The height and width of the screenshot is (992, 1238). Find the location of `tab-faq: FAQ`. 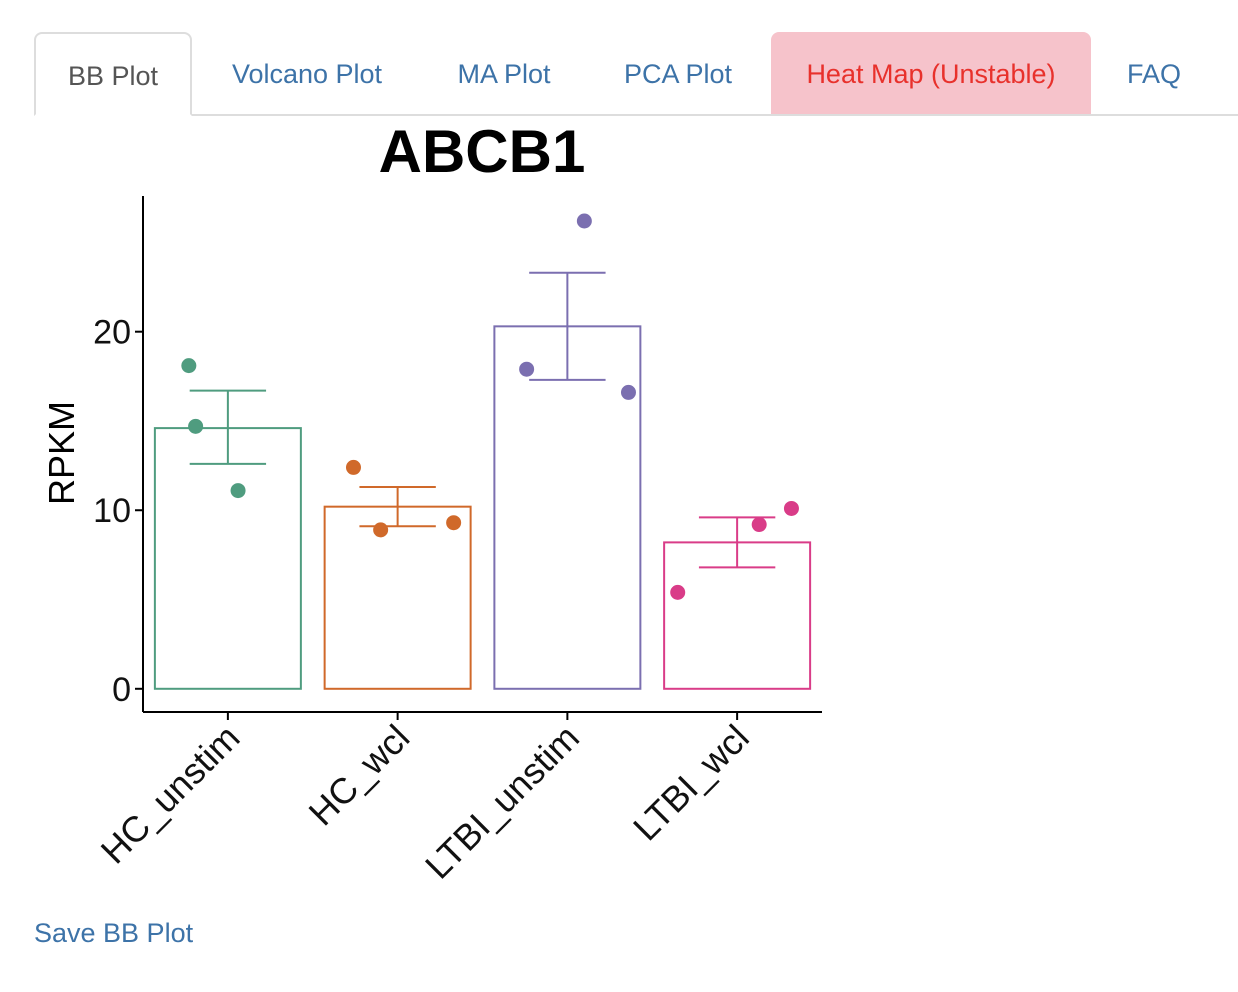

tab-faq: FAQ is located at coordinates (1153, 74).